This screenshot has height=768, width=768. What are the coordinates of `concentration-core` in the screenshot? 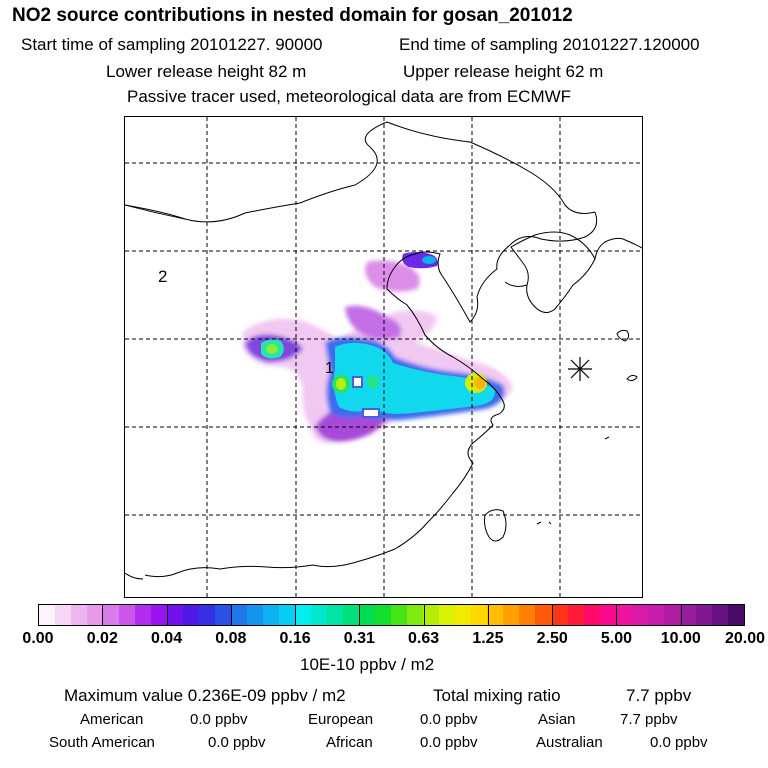 It's located at (378, 335).